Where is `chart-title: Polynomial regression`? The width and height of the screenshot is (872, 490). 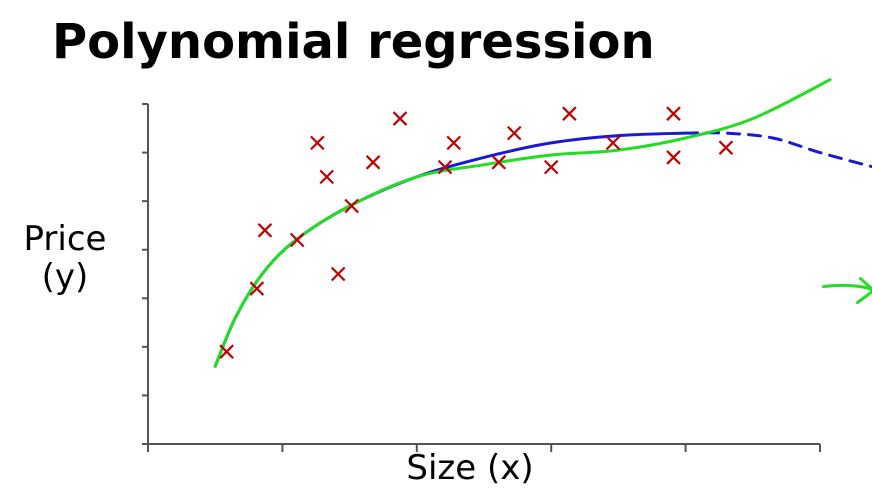
chart-title: Polynomial regression is located at coordinates (353, 42).